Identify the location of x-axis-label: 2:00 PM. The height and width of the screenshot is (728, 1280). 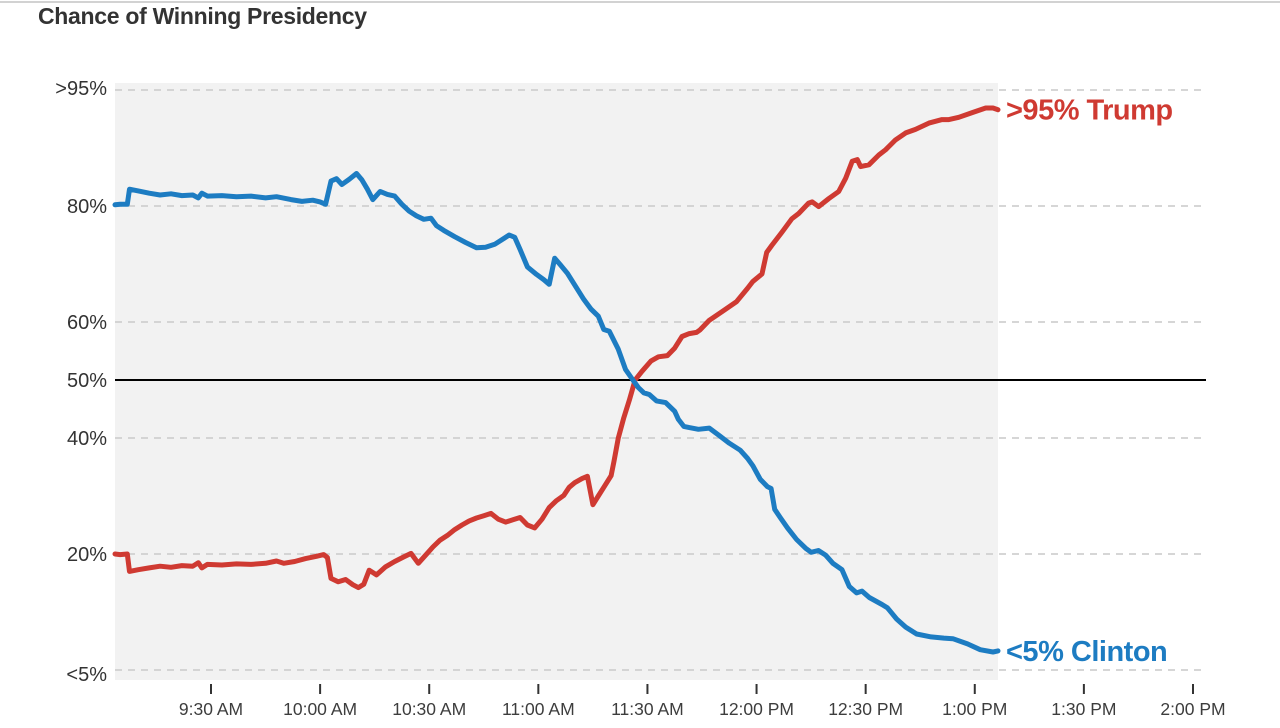
(1192, 709).